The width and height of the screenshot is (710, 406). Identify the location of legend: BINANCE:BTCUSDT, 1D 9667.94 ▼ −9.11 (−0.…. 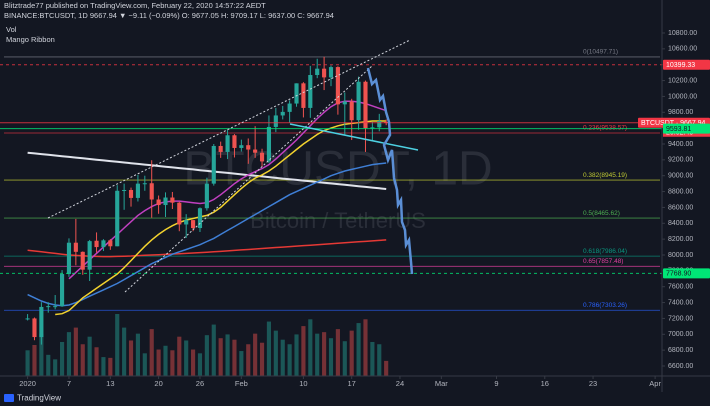
(169, 15).